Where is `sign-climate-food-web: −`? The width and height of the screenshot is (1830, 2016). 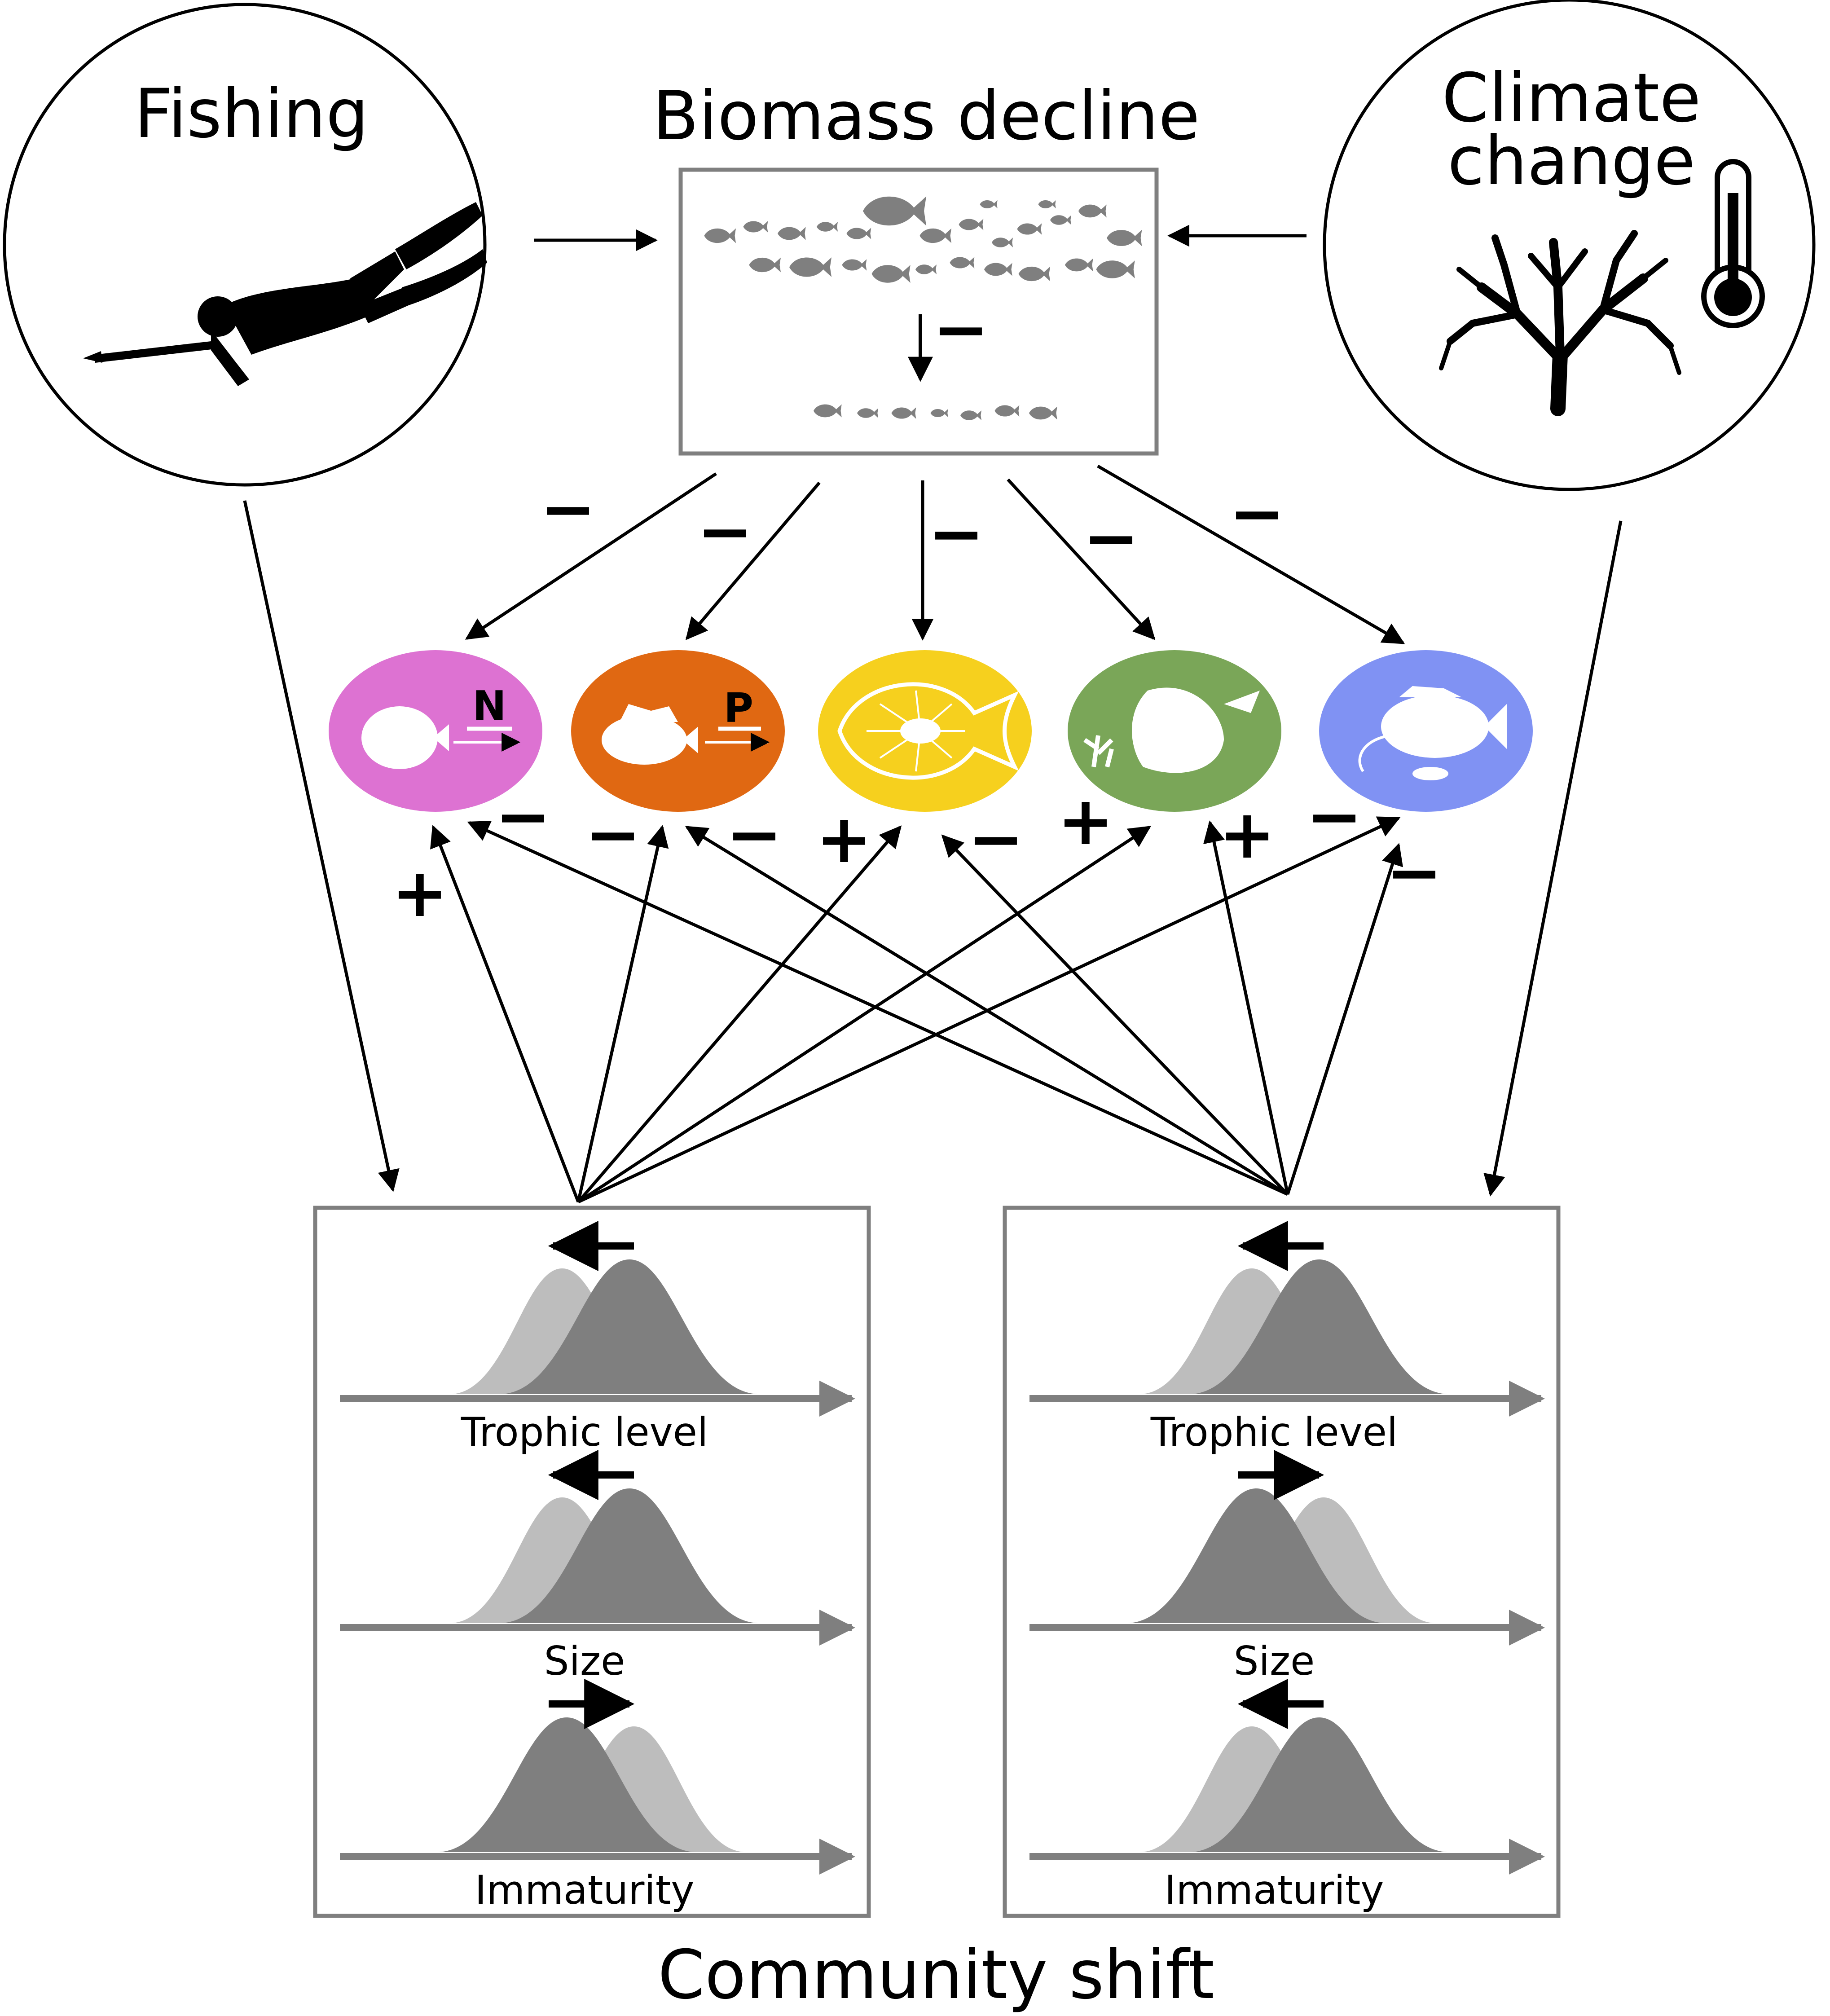 sign-climate-food-web: − is located at coordinates (996, 839).